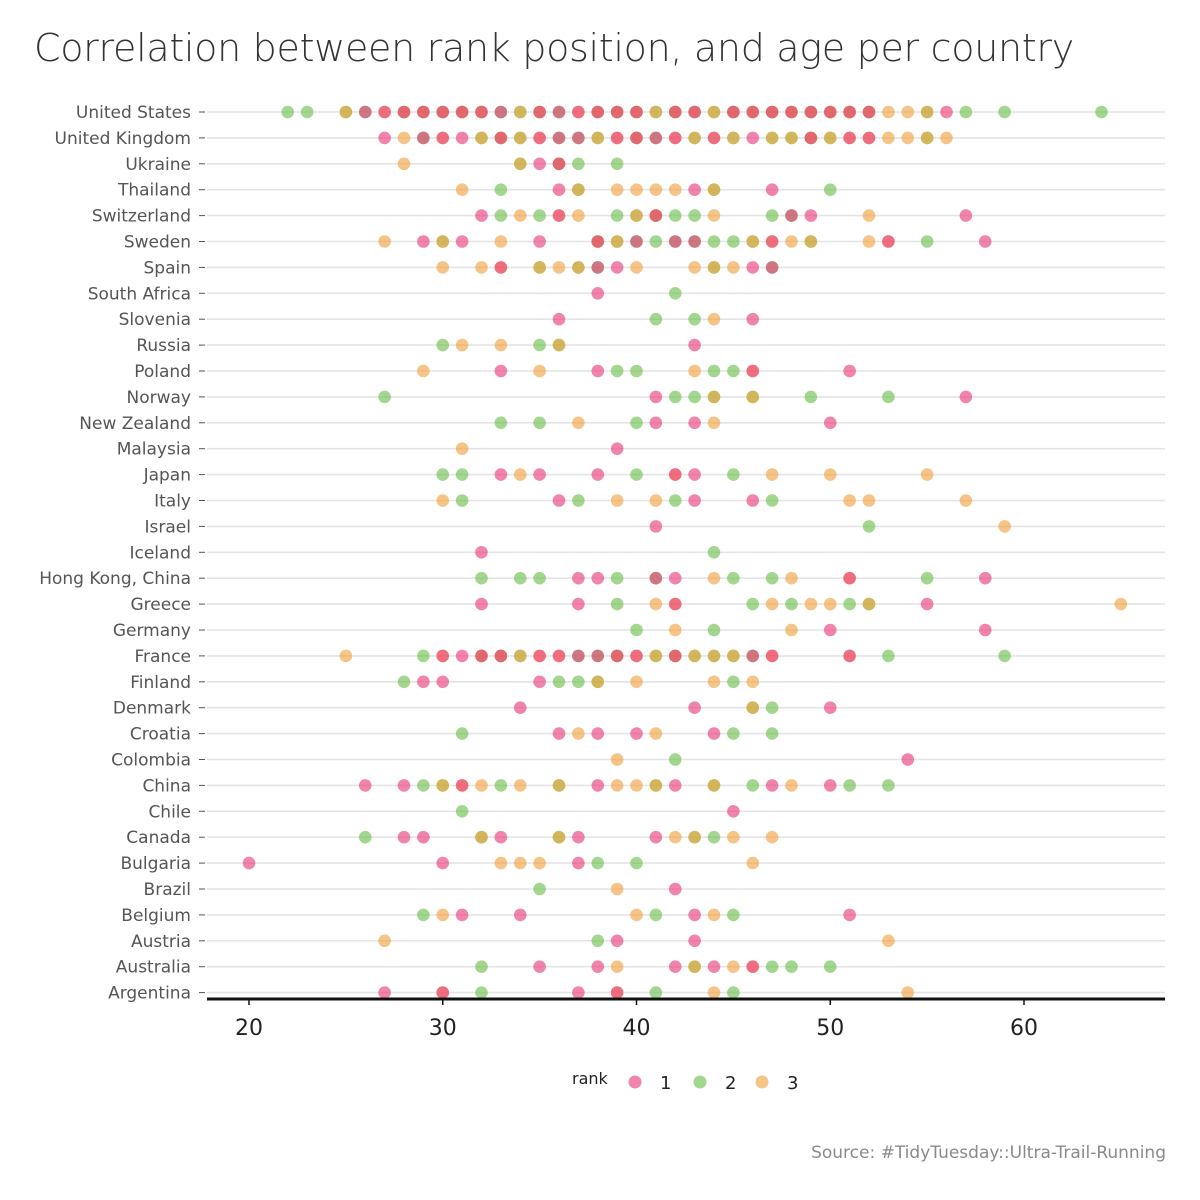 The width and height of the screenshot is (1200, 1200). I want to click on country-label: Thailand, so click(154, 191).